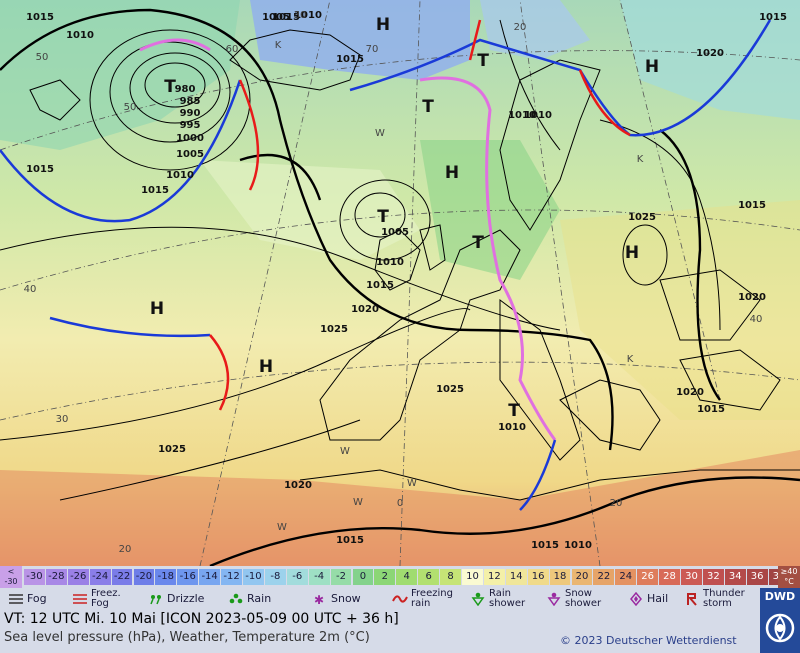 This screenshot has width=800, height=653. Describe the element at coordinates (106, 593) in the screenshot. I see `legend-freezing-fog-line1: Freez.` at that location.